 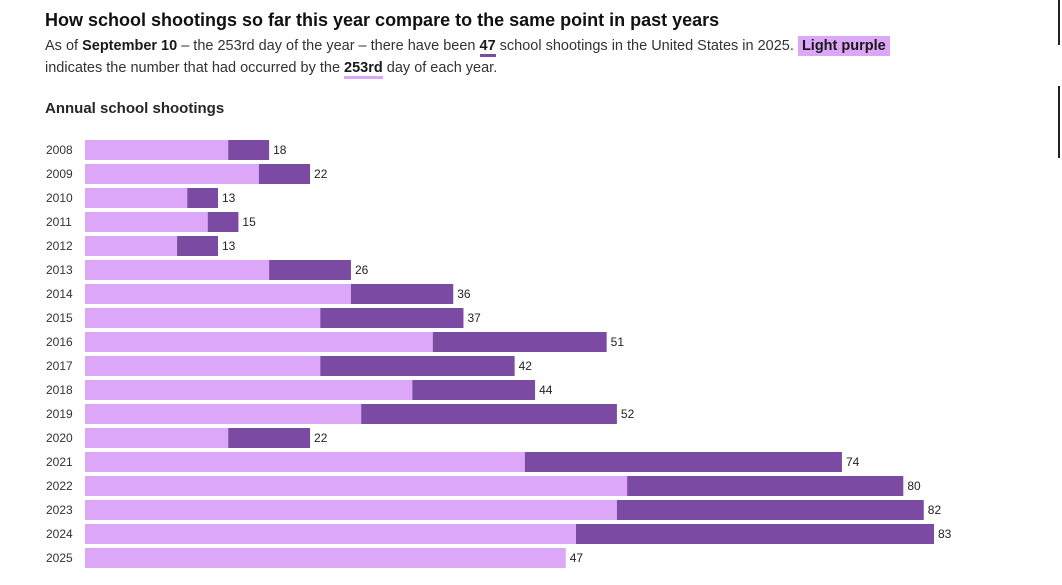 What do you see at coordinates (363, 69) in the screenshot?
I see `subtitle-day: 253rd` at bounding box center [363, 69].